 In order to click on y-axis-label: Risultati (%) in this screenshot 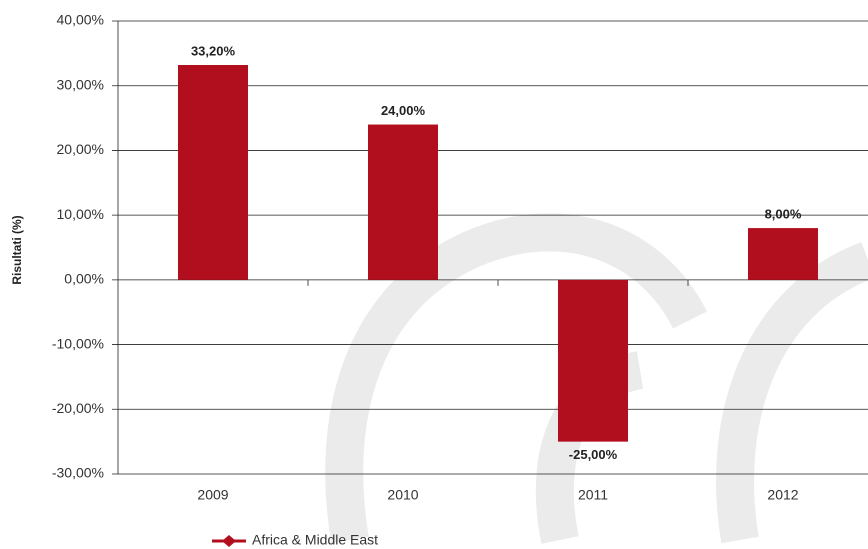, I will do `click(17, 249)`.